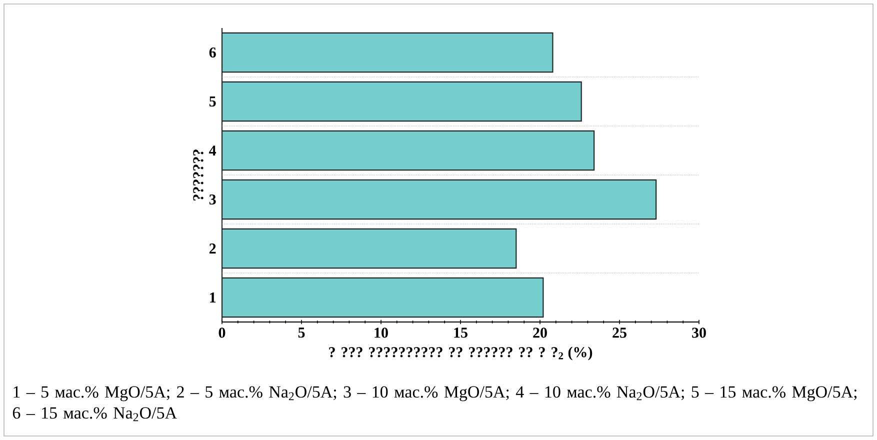 The image size is (877, 440). Describe the element at coordinates (213, 297) in the screenshot. I see `y-tick-label: 1` at that location.